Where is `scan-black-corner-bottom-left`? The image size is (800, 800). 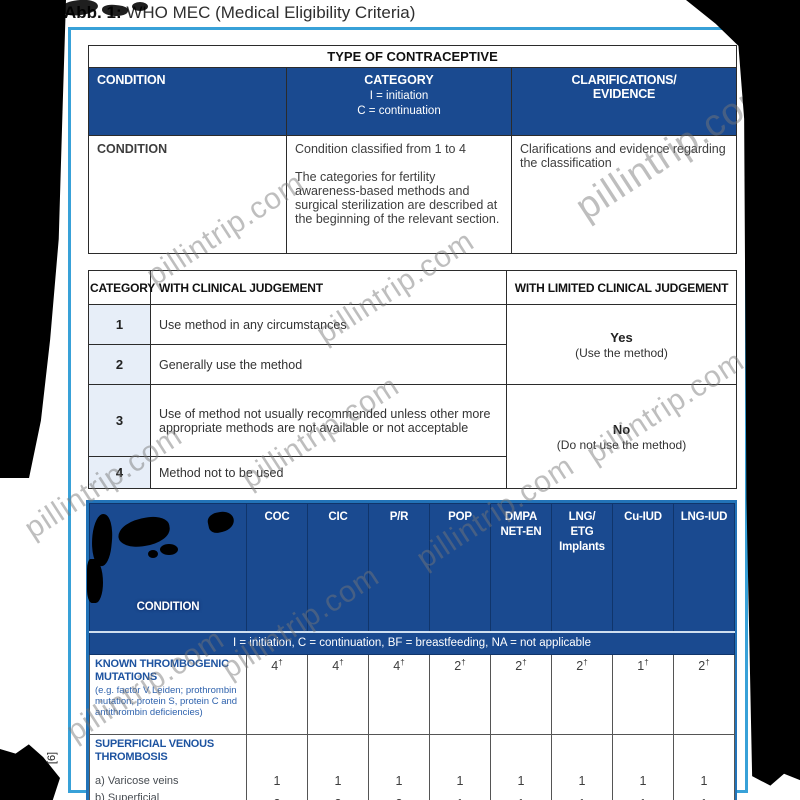
scan-black-corner-bottom-left is located at coordinates (30, 772).